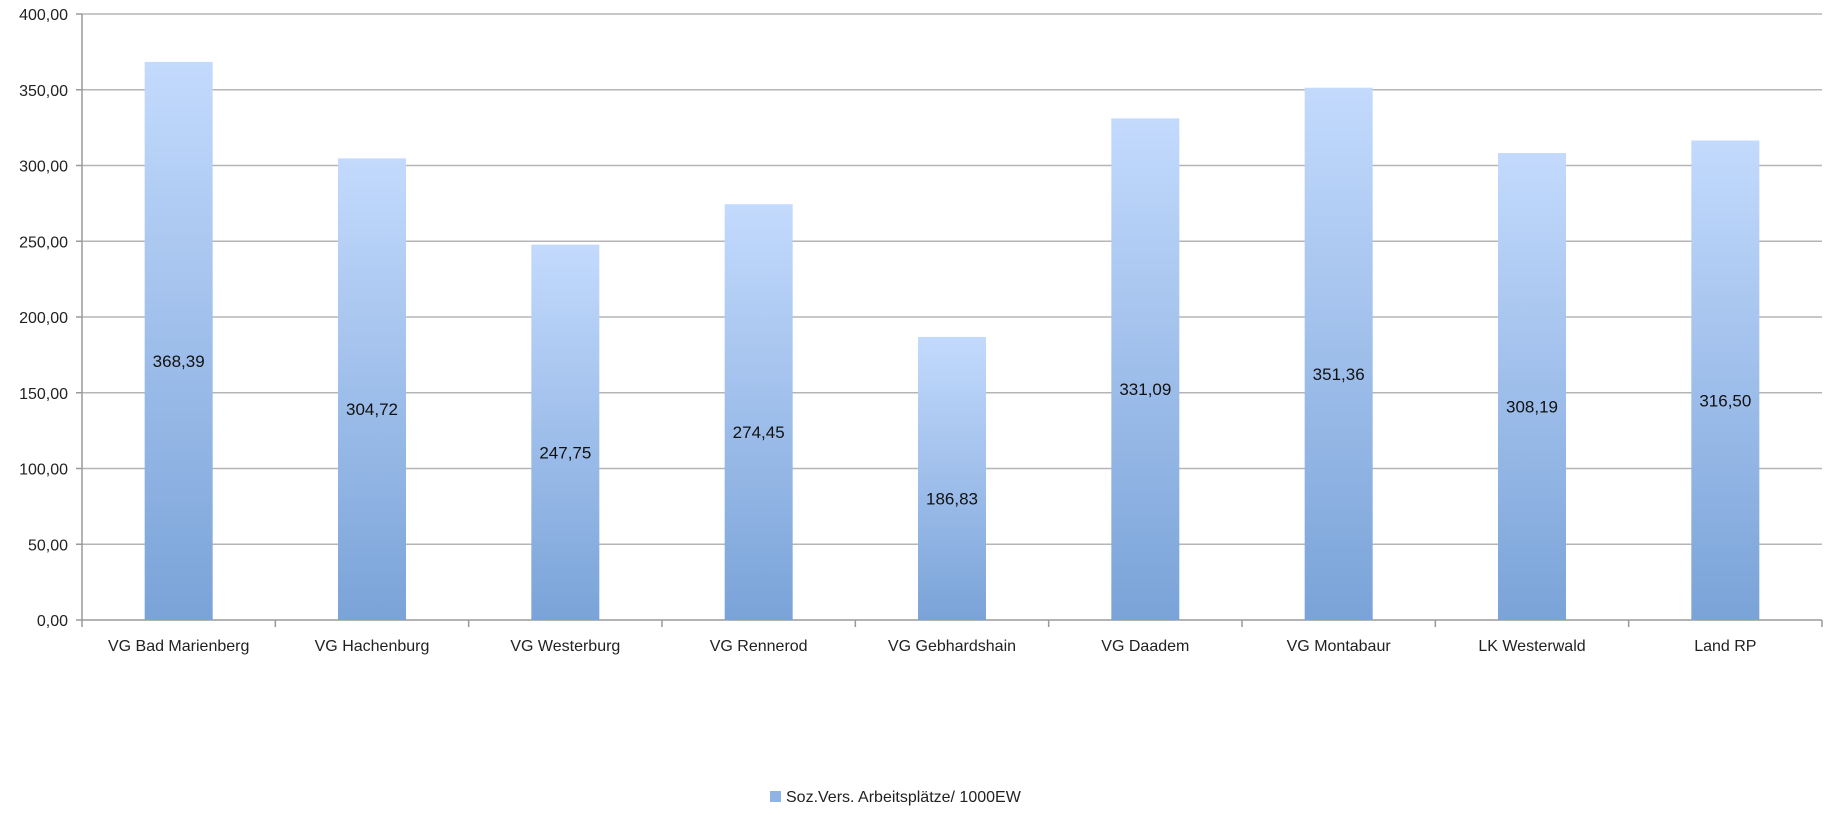  I want to click on data-label: 308,19, so click(1532, 407).